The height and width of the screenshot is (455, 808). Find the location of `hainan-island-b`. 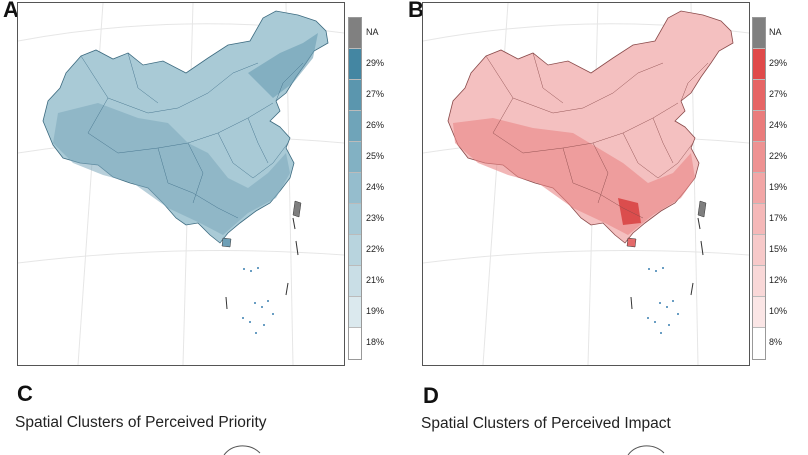

hainan-island-b is located at coordinates (631, 242).